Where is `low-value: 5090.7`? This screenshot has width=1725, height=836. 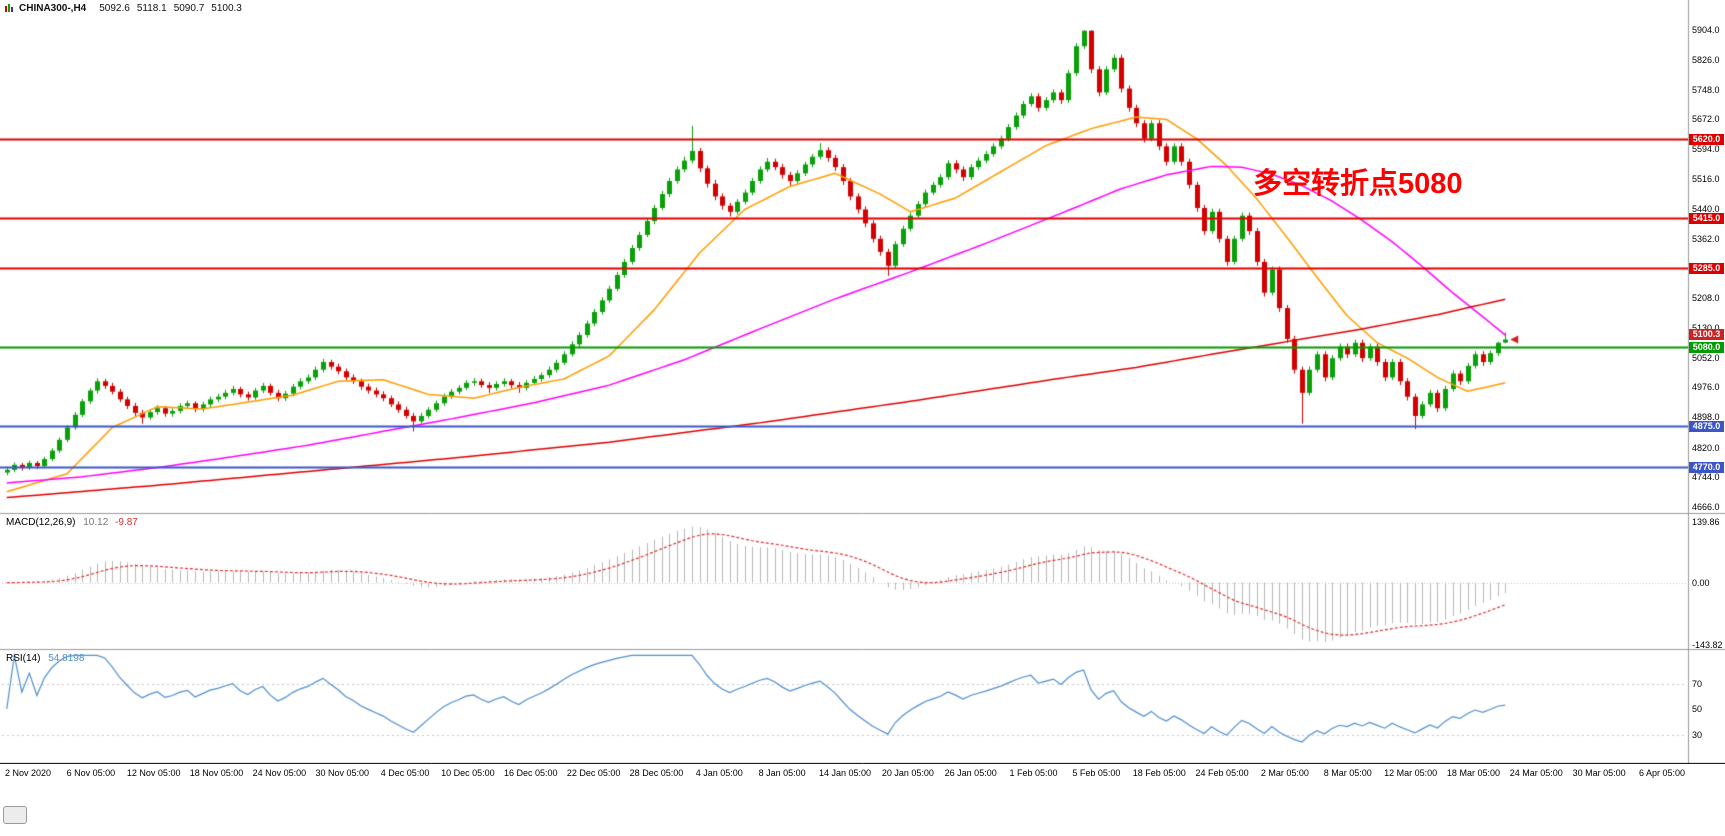
low-value: 5090.7 is located at coordinates (189, 8).